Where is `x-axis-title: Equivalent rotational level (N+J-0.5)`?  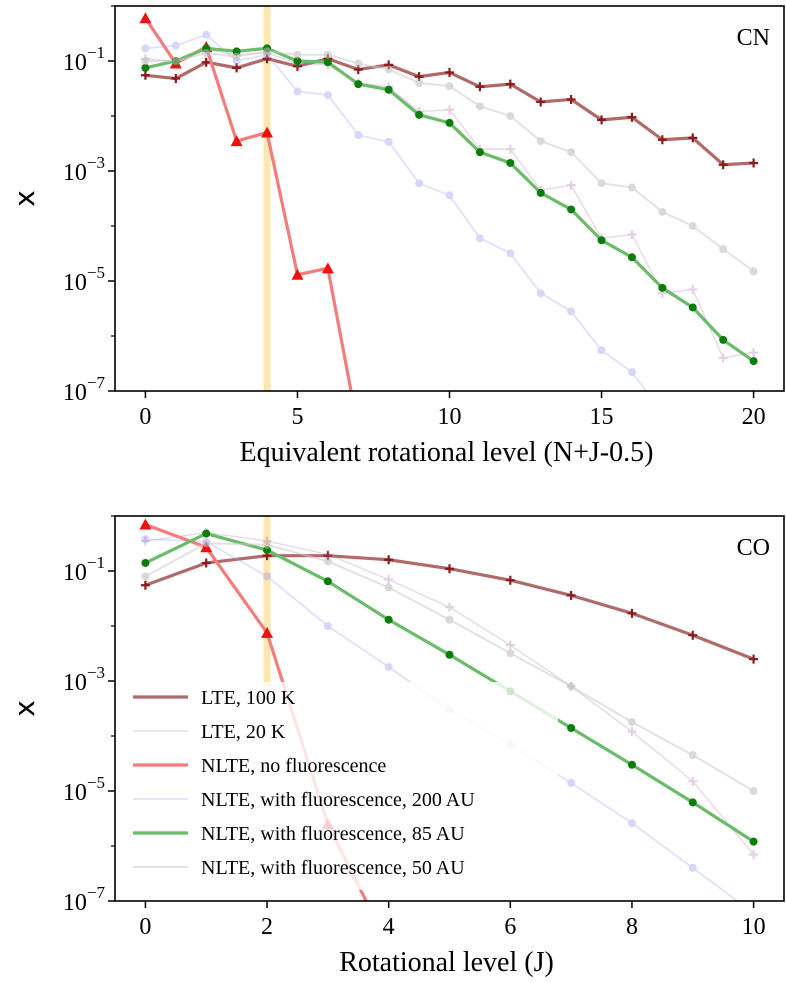
x-axis-title: Equivalent rotational level (N+J-0.5) is located at coordinates (447, 452).